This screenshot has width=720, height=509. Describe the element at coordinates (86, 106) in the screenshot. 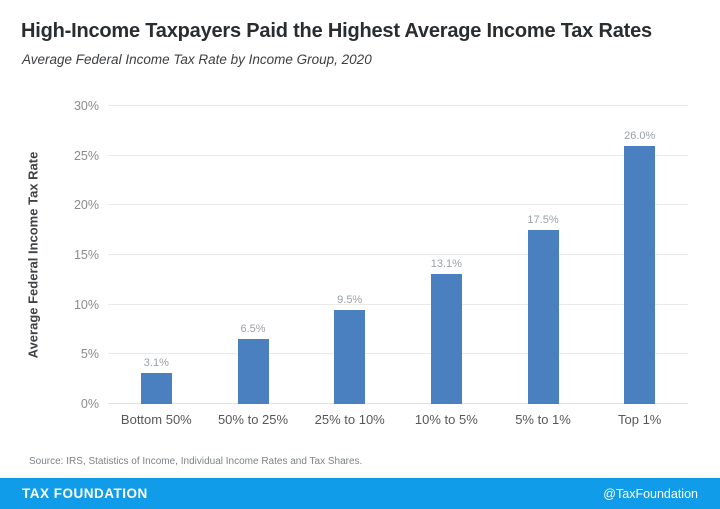

I see `y-tick-label: 30%` at that location.